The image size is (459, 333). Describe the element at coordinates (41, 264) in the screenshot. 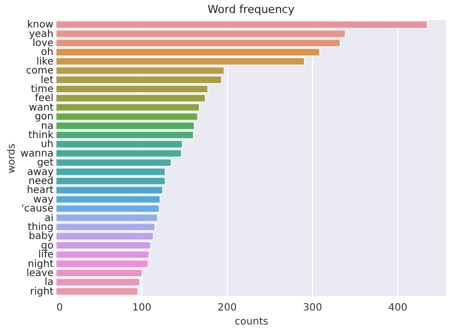

I see `y-tick-label: night` at that location.